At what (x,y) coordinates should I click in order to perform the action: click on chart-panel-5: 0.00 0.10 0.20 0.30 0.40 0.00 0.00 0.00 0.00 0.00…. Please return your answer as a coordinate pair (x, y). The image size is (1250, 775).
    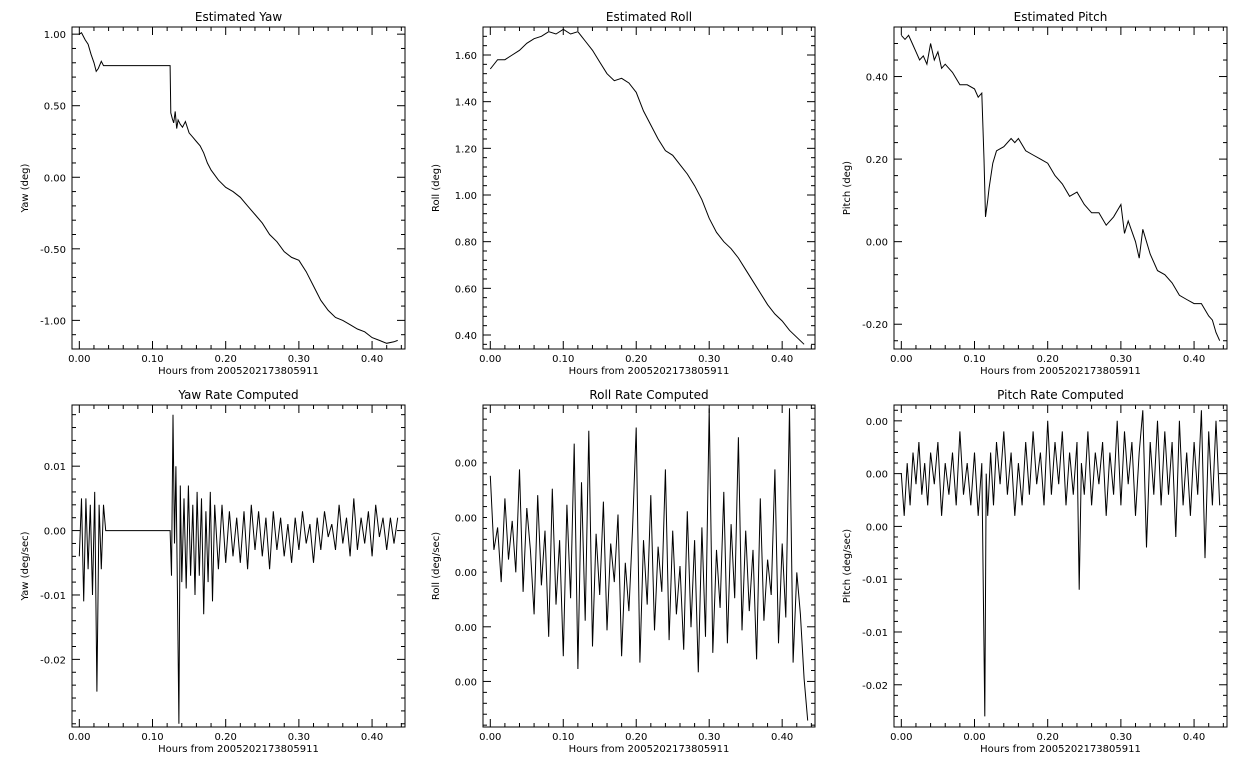
    Looking at the image, I should click on (623, 571).